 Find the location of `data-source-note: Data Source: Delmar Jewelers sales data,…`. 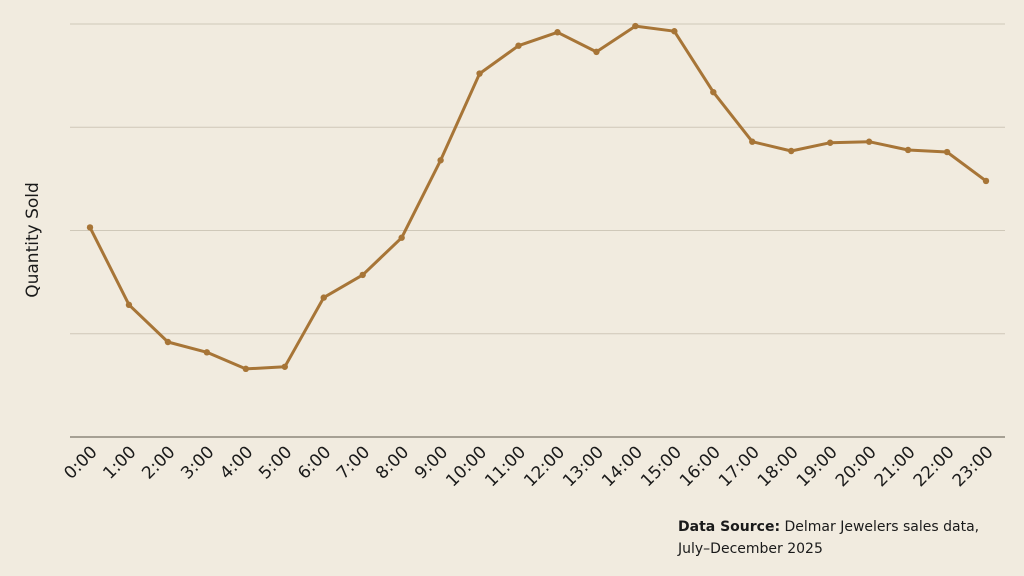

data-source-note: Data Source: Delmar Jewelers sales data,… is located at coordinates (843, 538).